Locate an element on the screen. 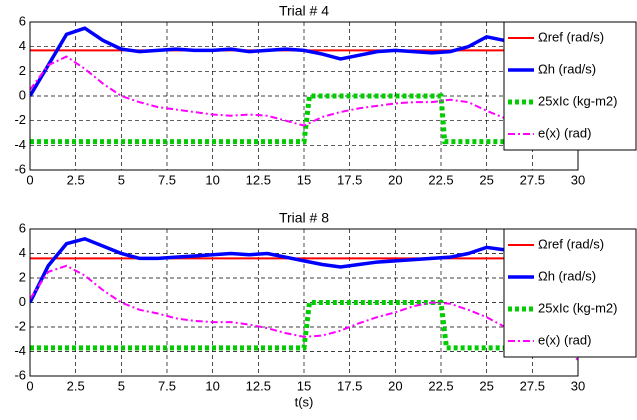 This screenshot has height=420, width=637. chart-title: Trial # 8 is located at coordinates (304, 218).